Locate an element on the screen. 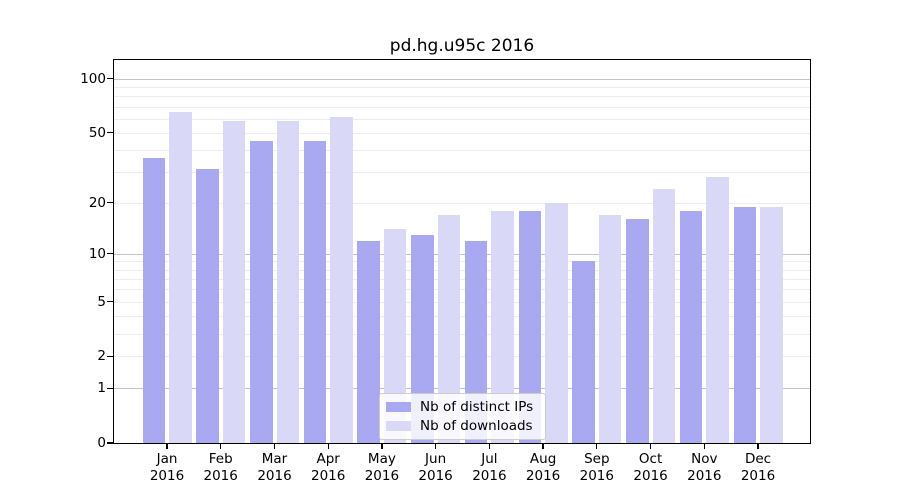 The height and width of the screenshot is (500, 900). chart-title: pd.hg.u95c 2016 is located at coordinates (462, 46).